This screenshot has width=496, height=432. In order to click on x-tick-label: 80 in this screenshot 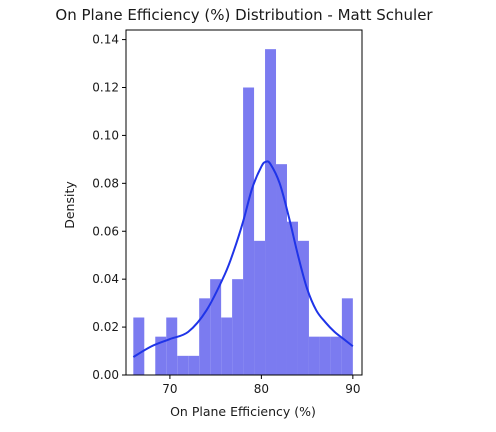, I will do `click(261, 389)`.